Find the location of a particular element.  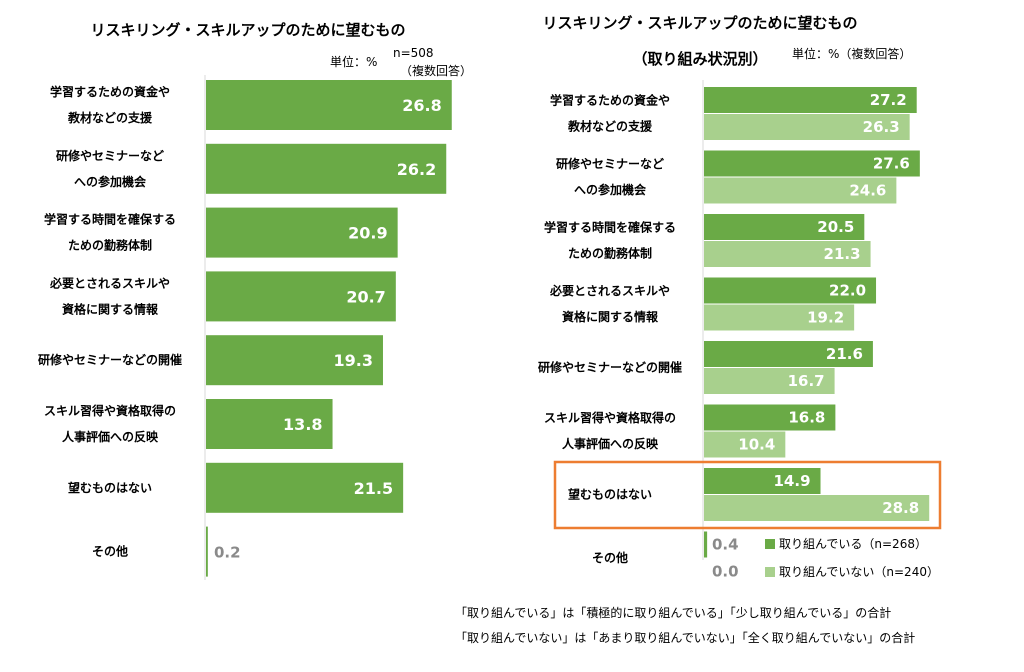

right-category-label: 人事評価への反映 is located at coordinates (610, 443).